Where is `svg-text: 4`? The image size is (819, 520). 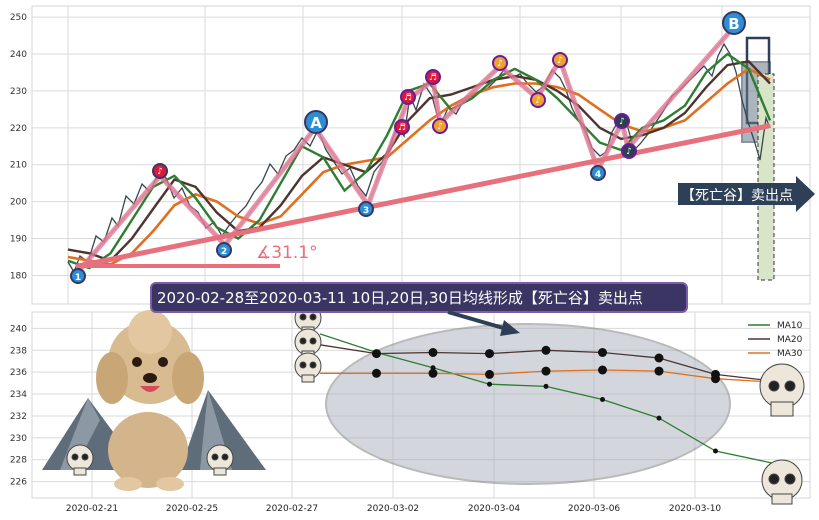 svg-text: 4 is located at coordinates (598, 175).